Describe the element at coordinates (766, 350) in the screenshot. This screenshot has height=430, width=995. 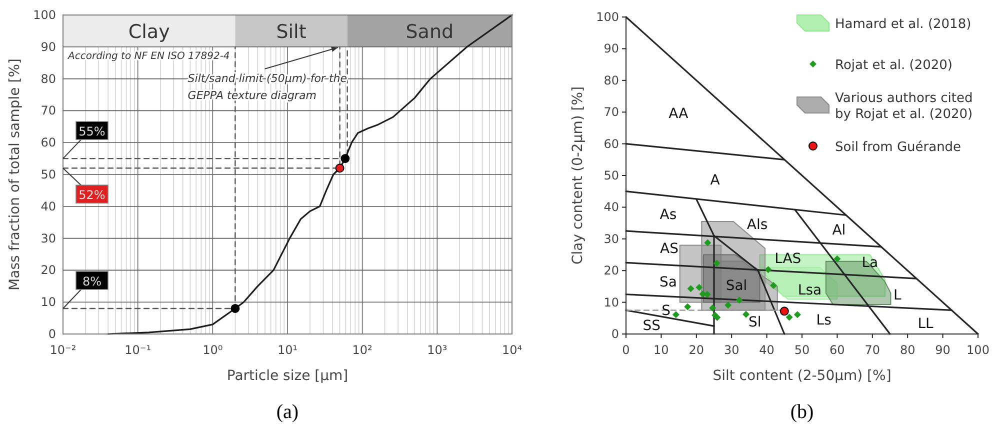
I see `x-tick-label: 40` at that location.